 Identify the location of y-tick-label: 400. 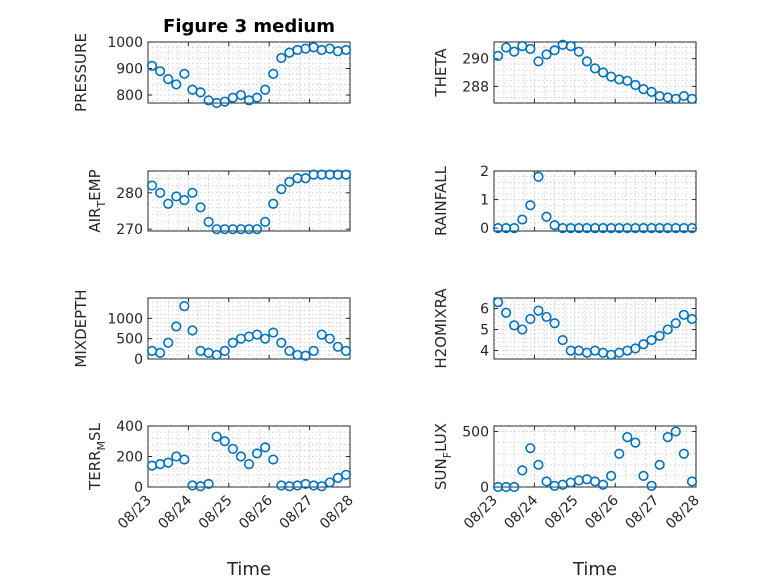
(129, 427).